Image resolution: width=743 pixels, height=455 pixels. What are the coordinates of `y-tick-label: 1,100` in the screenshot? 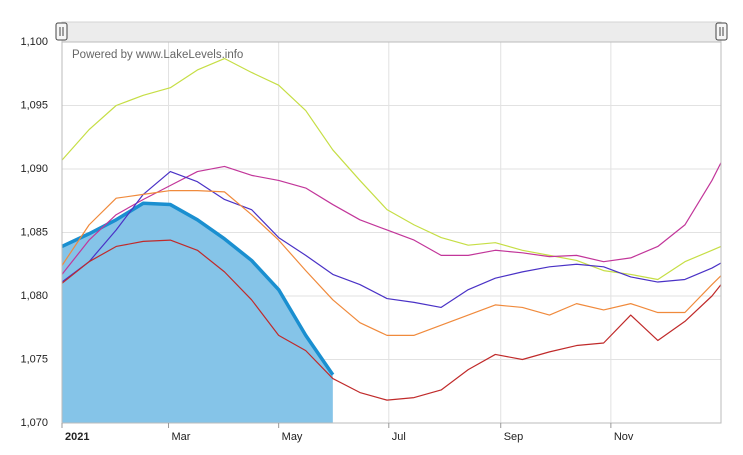 It's located at (34, 42).